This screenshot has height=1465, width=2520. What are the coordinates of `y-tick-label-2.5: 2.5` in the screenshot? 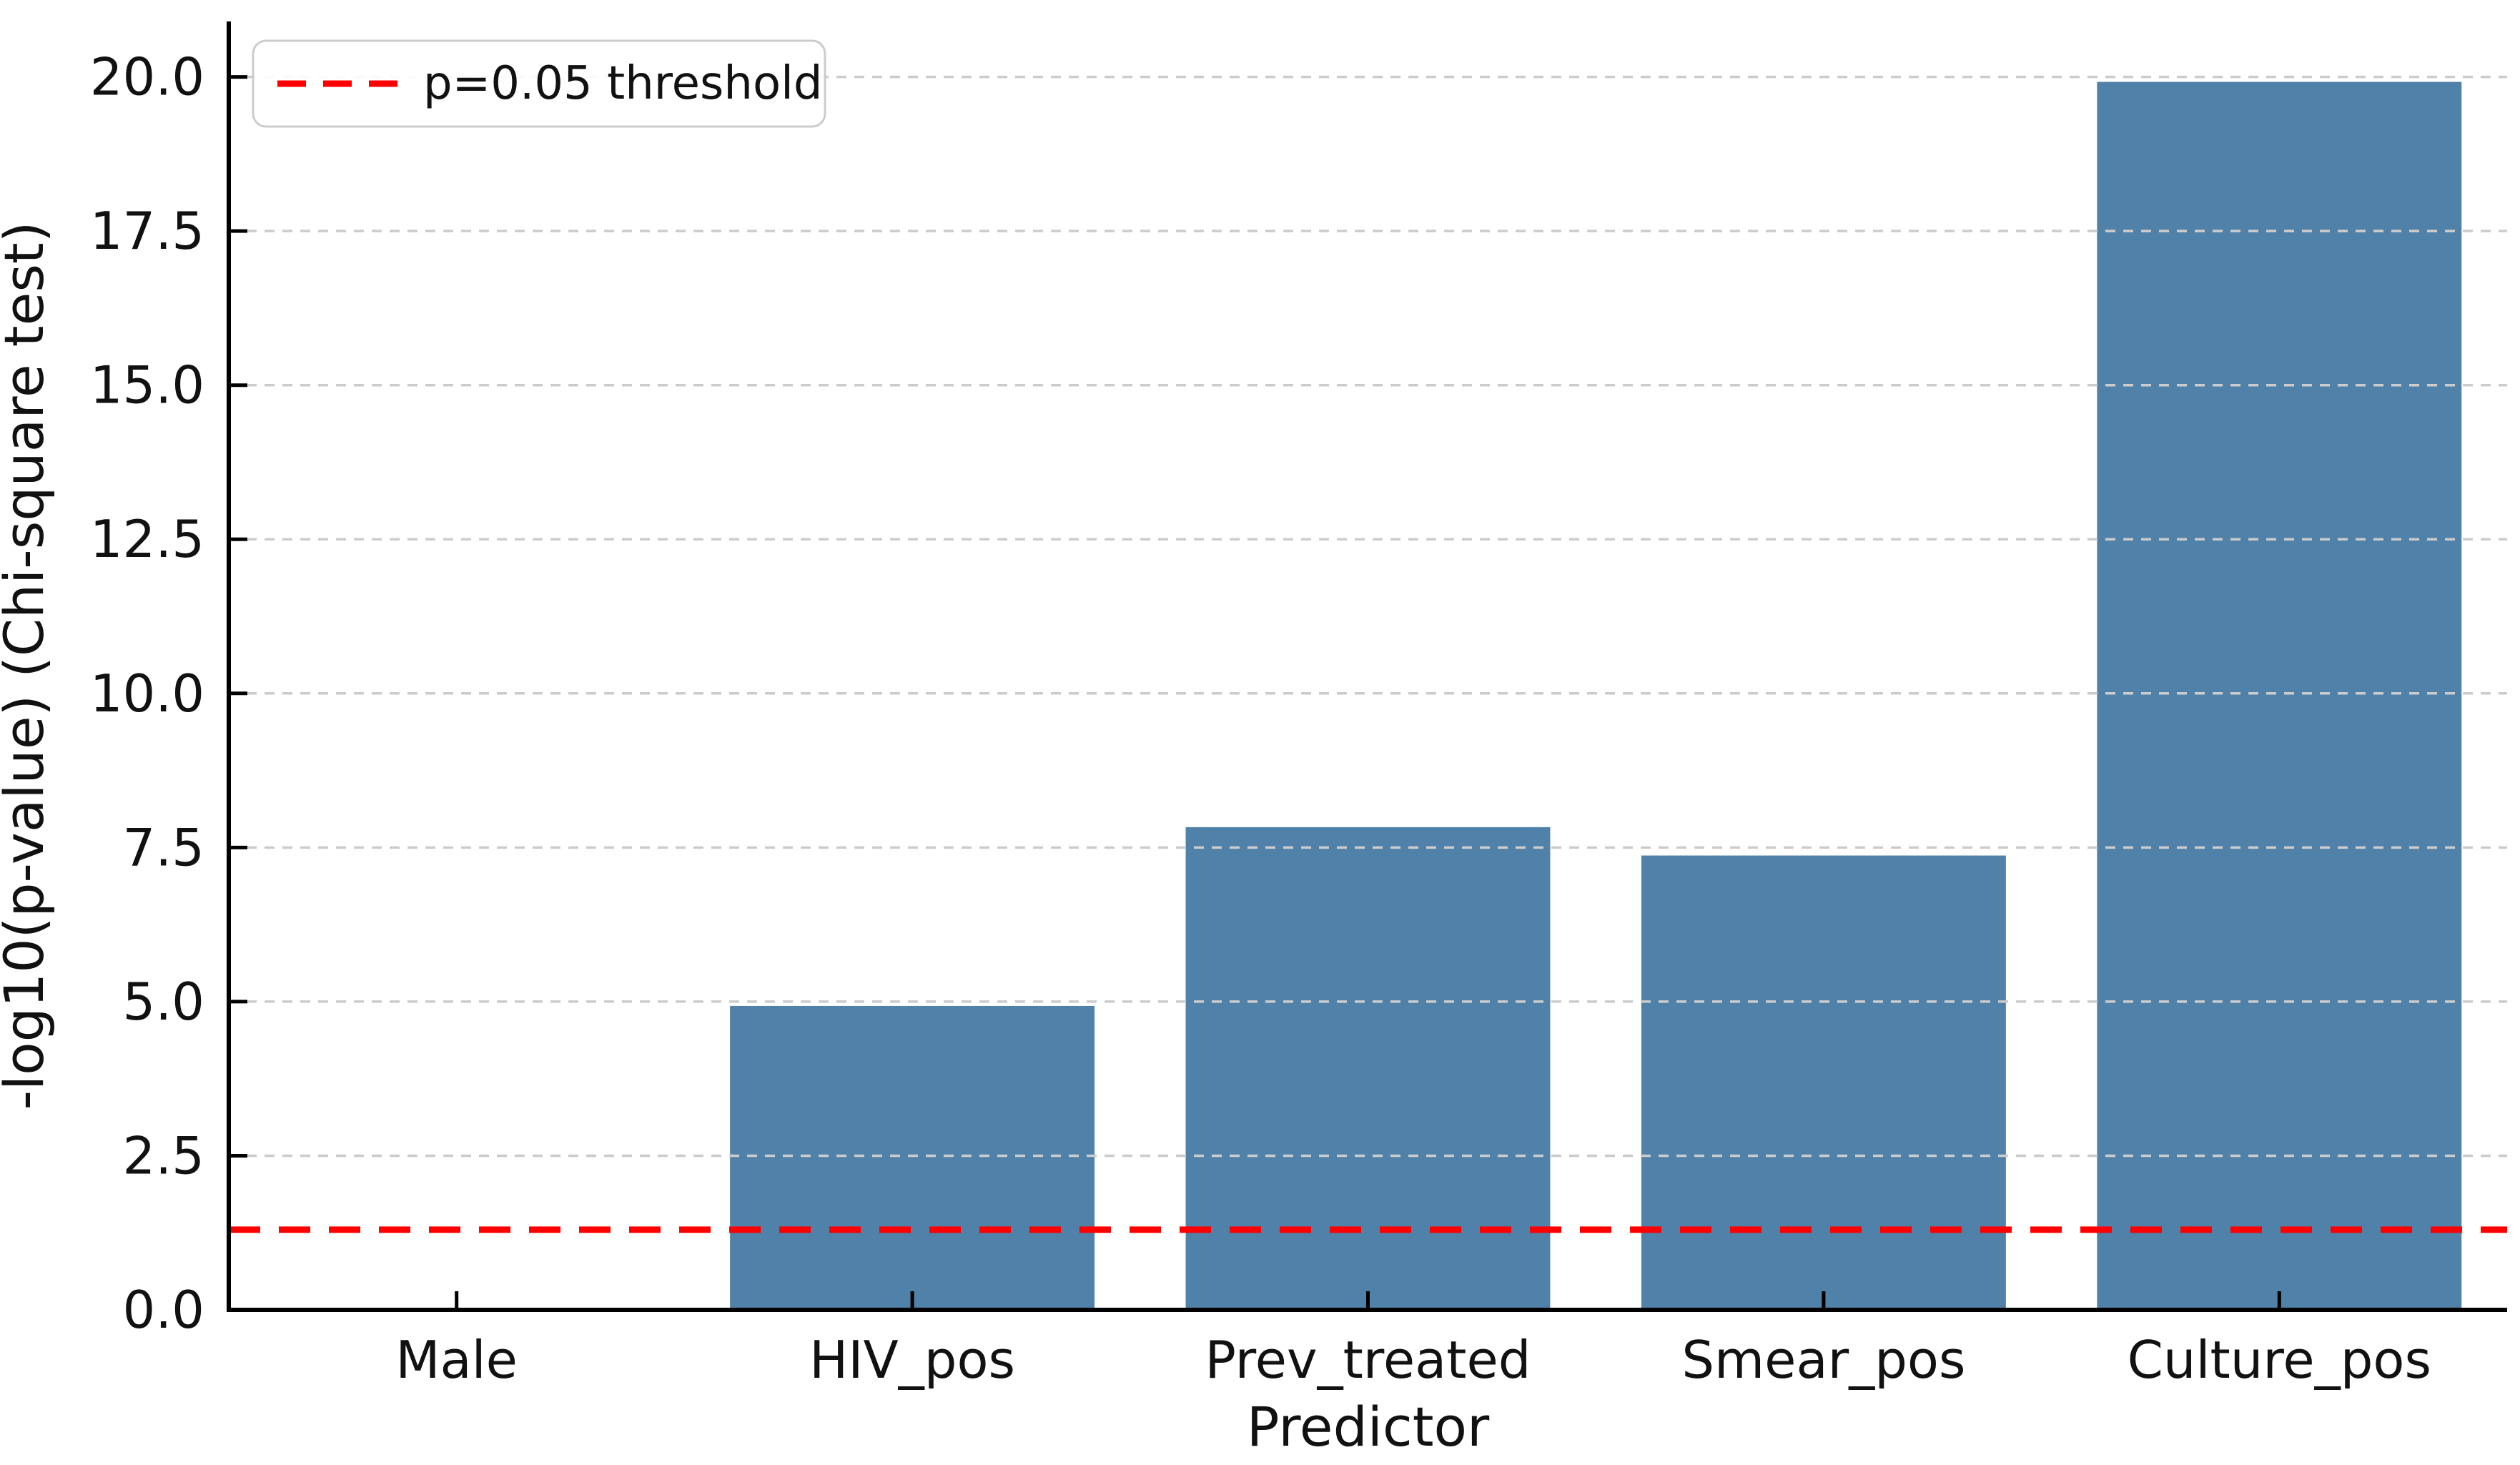 It's located at (163, 1155).